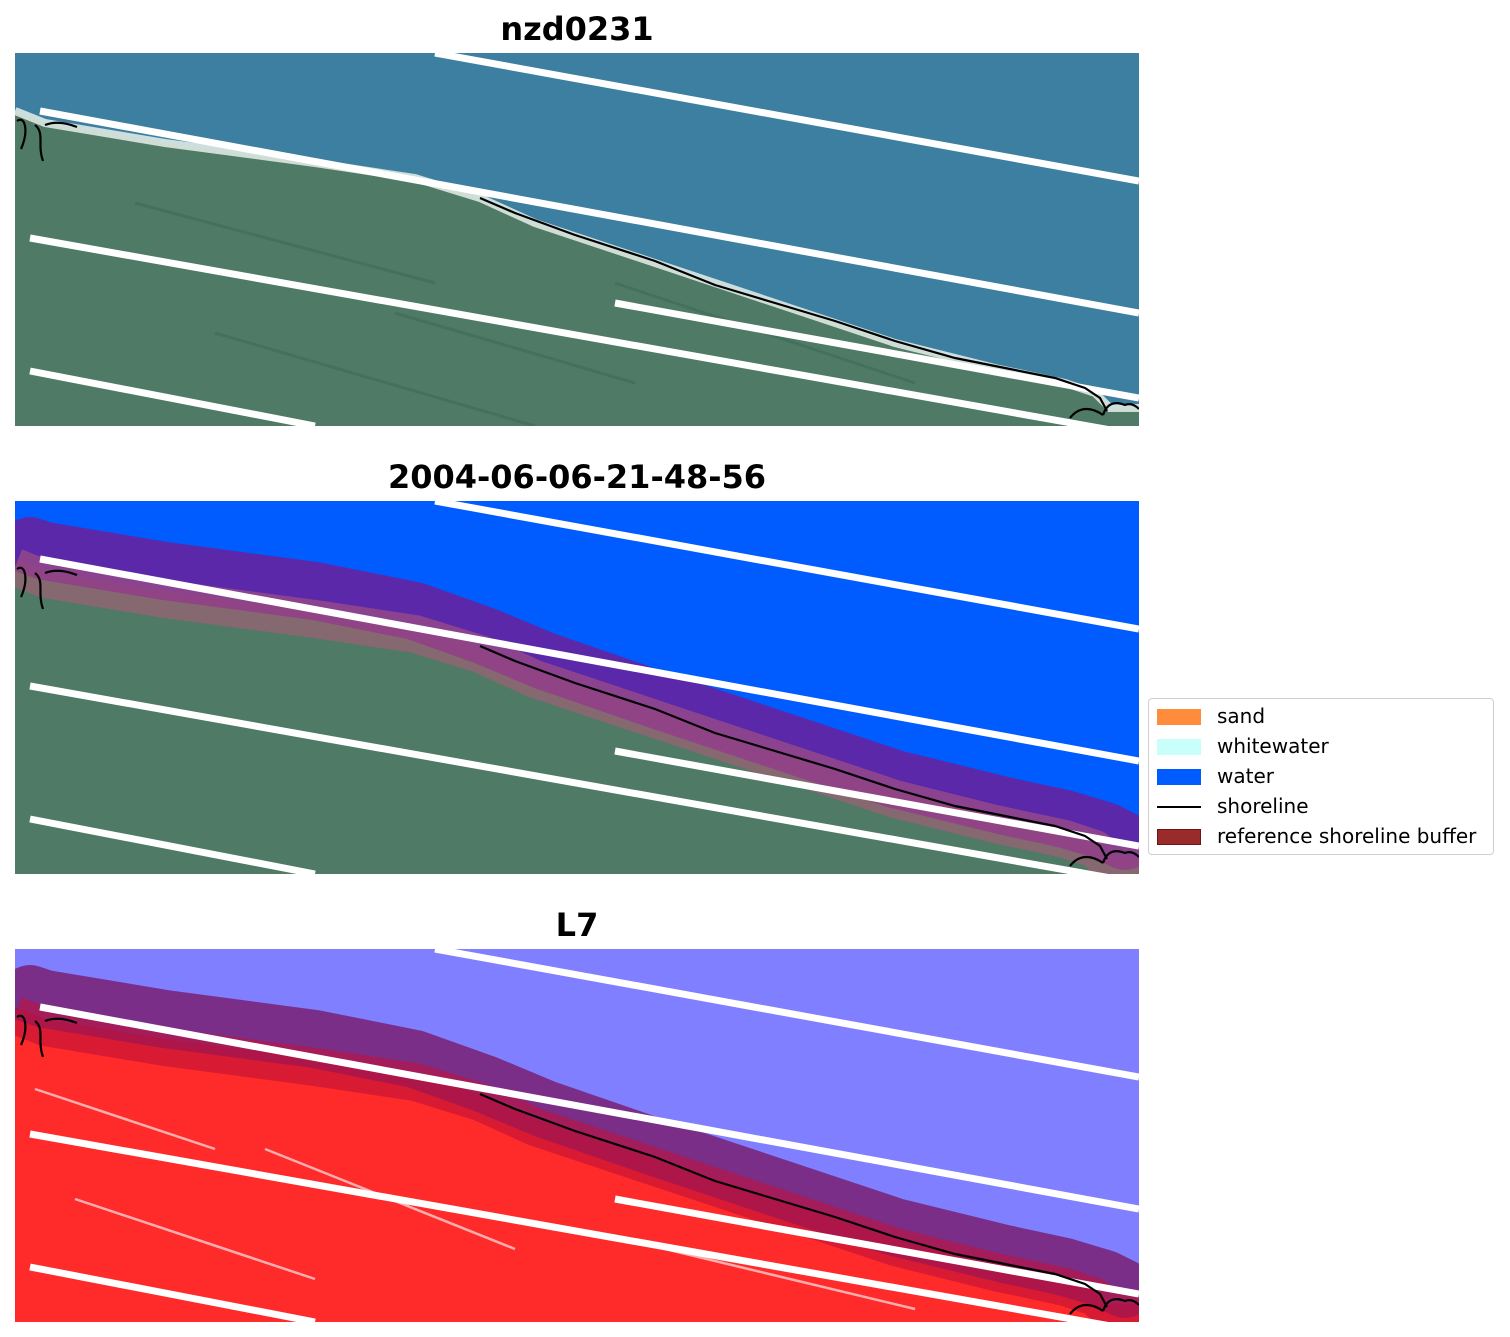 This screenshot has width=1510, height=1337. Describe the element at coordinates (1241, 716) in the screenshot. I see `legend-label-sand: sand` at that location.